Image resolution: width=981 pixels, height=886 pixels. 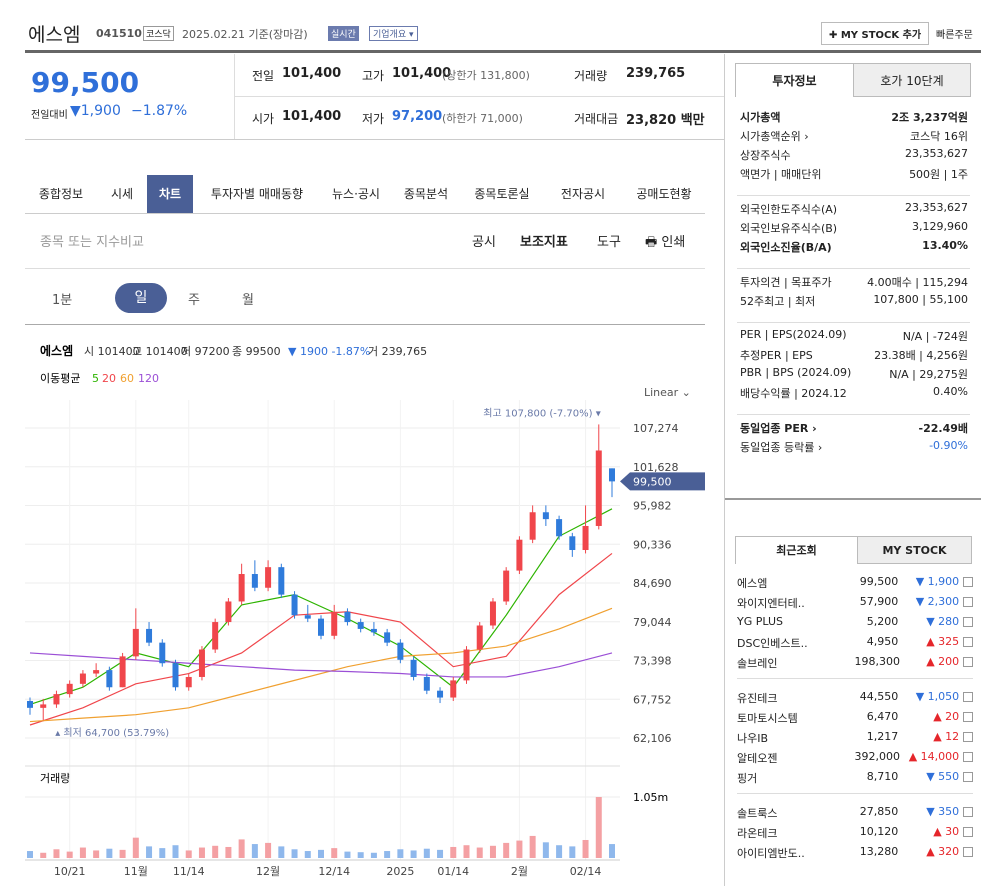 What do you see at coordinates (667, 392) in the screenshot?
I see `scale: Linear ⌄` at bounding box center [667, 392].